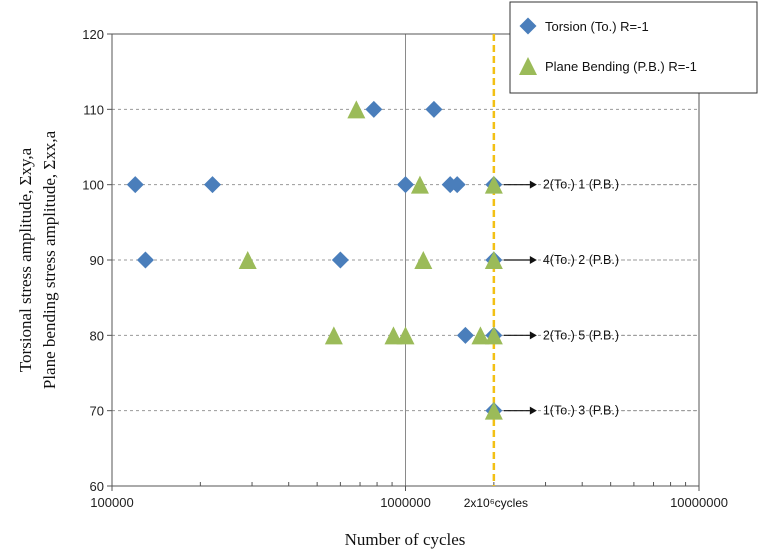 This screenshot has width=765, height=554. Describe the element at coordinates (597, 26) in the screenshot. I see `legend-label-torsion: Torsion (To.) R=-1` at that location.